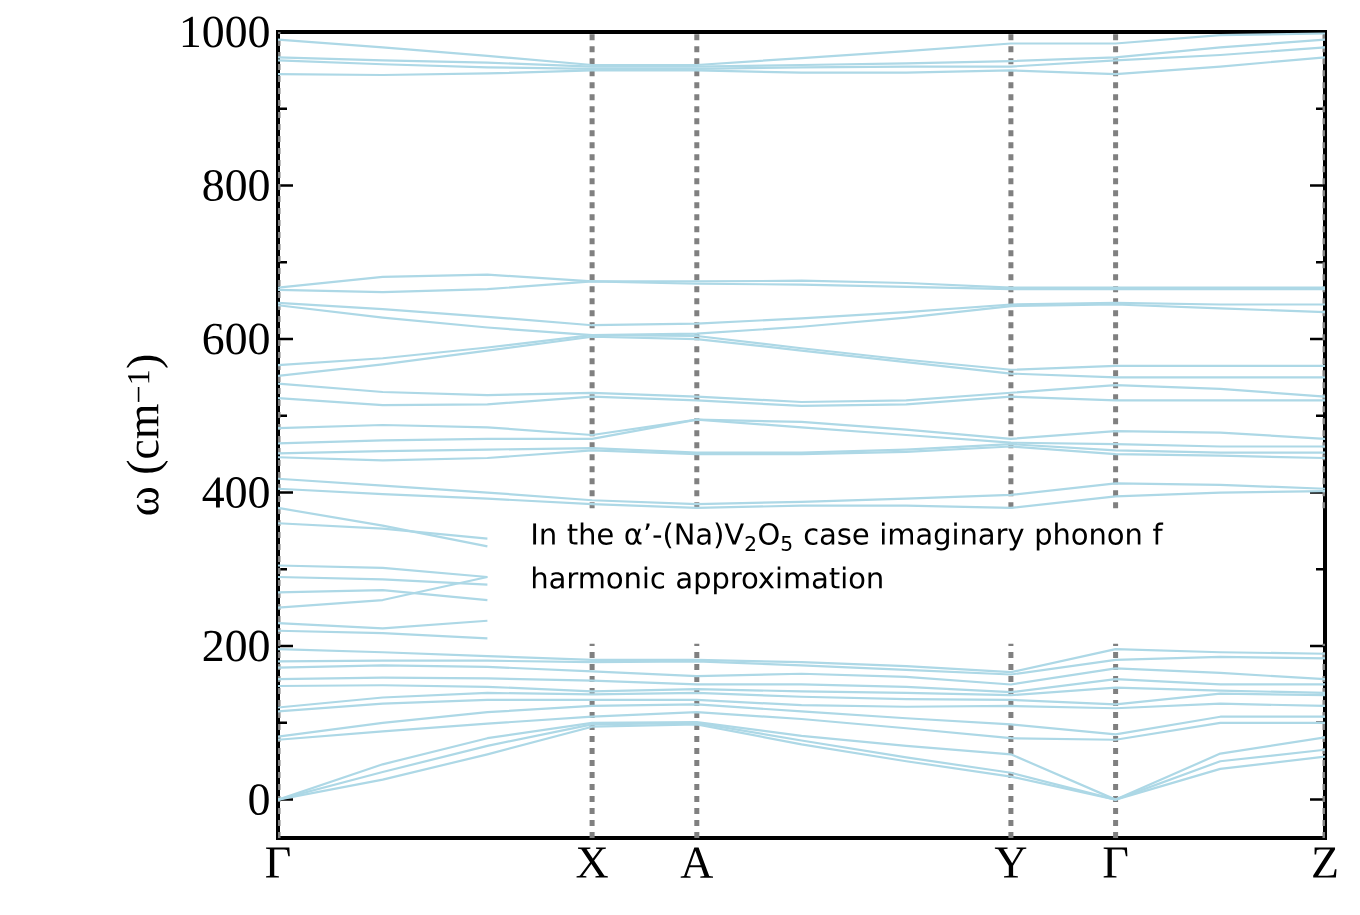  Describe the element at coordinates (259, 800) in the screenshot. I see `y-tick-label: 0` at that location.